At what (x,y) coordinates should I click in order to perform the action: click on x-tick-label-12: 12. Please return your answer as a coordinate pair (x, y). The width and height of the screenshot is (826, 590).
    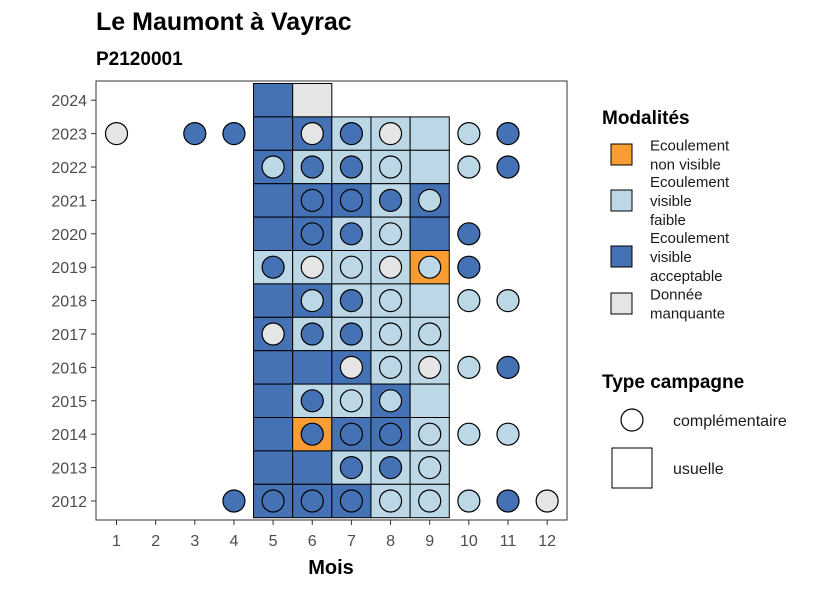
    Looking at the image, I should click on (547, 541).